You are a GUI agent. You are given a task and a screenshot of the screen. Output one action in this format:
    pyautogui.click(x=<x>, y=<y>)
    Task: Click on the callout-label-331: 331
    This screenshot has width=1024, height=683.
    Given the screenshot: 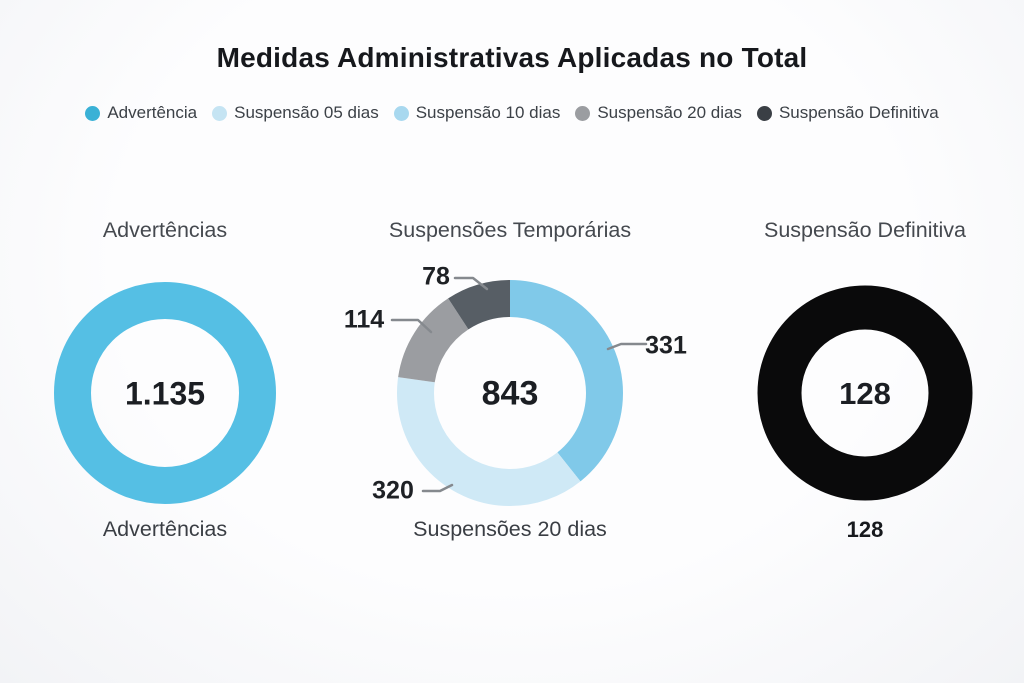 What is the action you would take?
    pyautogui.click(x=666, y=345)
    